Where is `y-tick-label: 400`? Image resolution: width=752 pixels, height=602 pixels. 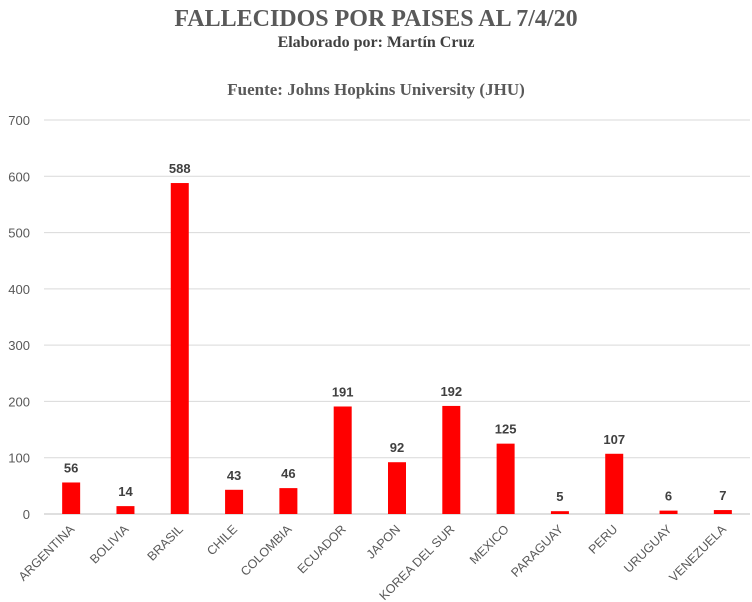 y-tick-label: 400 is located at coordinates (19, 289).